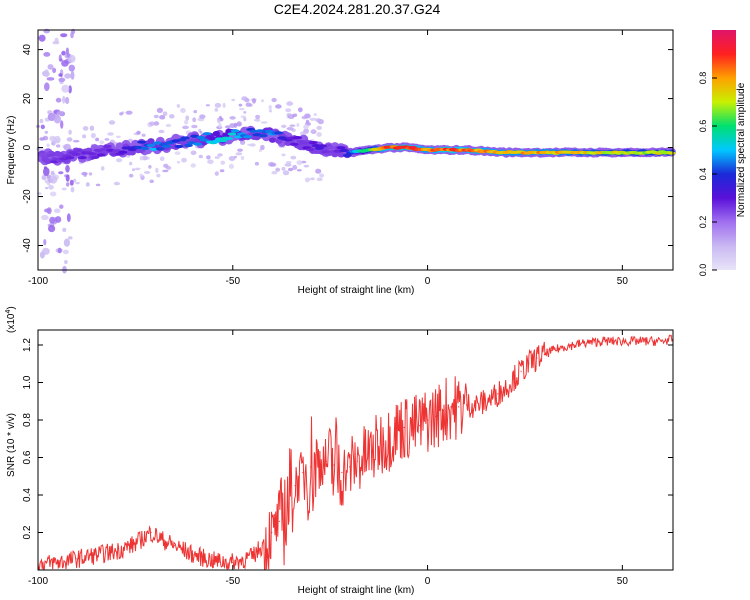  I want to click on colorbar-tick-label: 0.8, so click(703, 78).